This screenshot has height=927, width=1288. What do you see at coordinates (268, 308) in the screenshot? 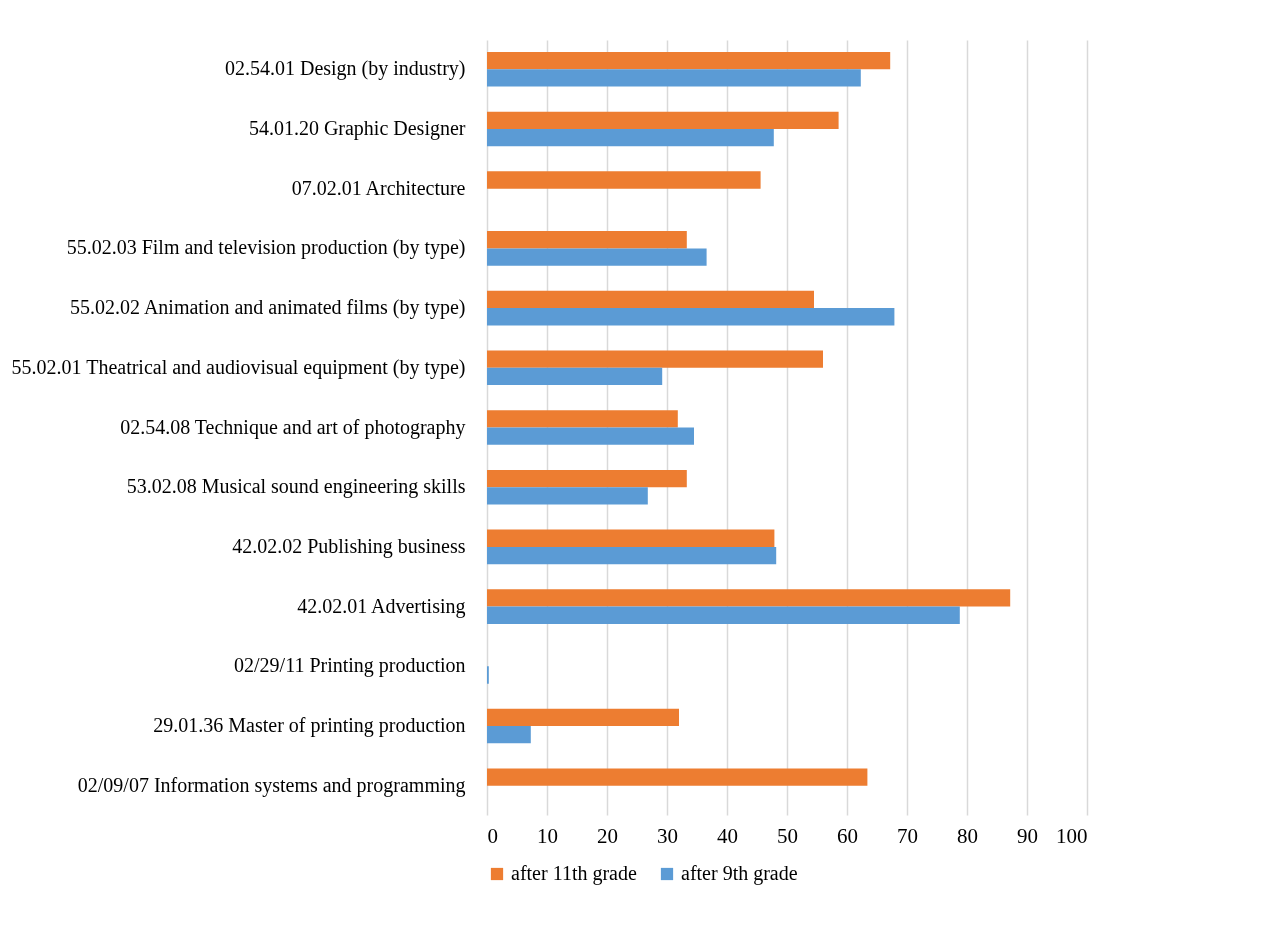
I see `y-tick-label: 55.02.02 Animation and animated films (by type)` at bounding box center [268, 308].